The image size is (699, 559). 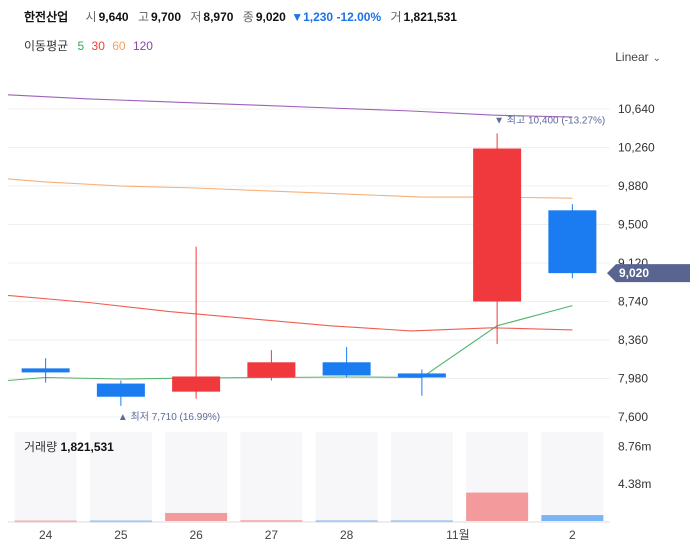 What do you see at coordinates (143, 17) in the screenshot?
I see `high-label: 고` at bounding box center [143, 17].